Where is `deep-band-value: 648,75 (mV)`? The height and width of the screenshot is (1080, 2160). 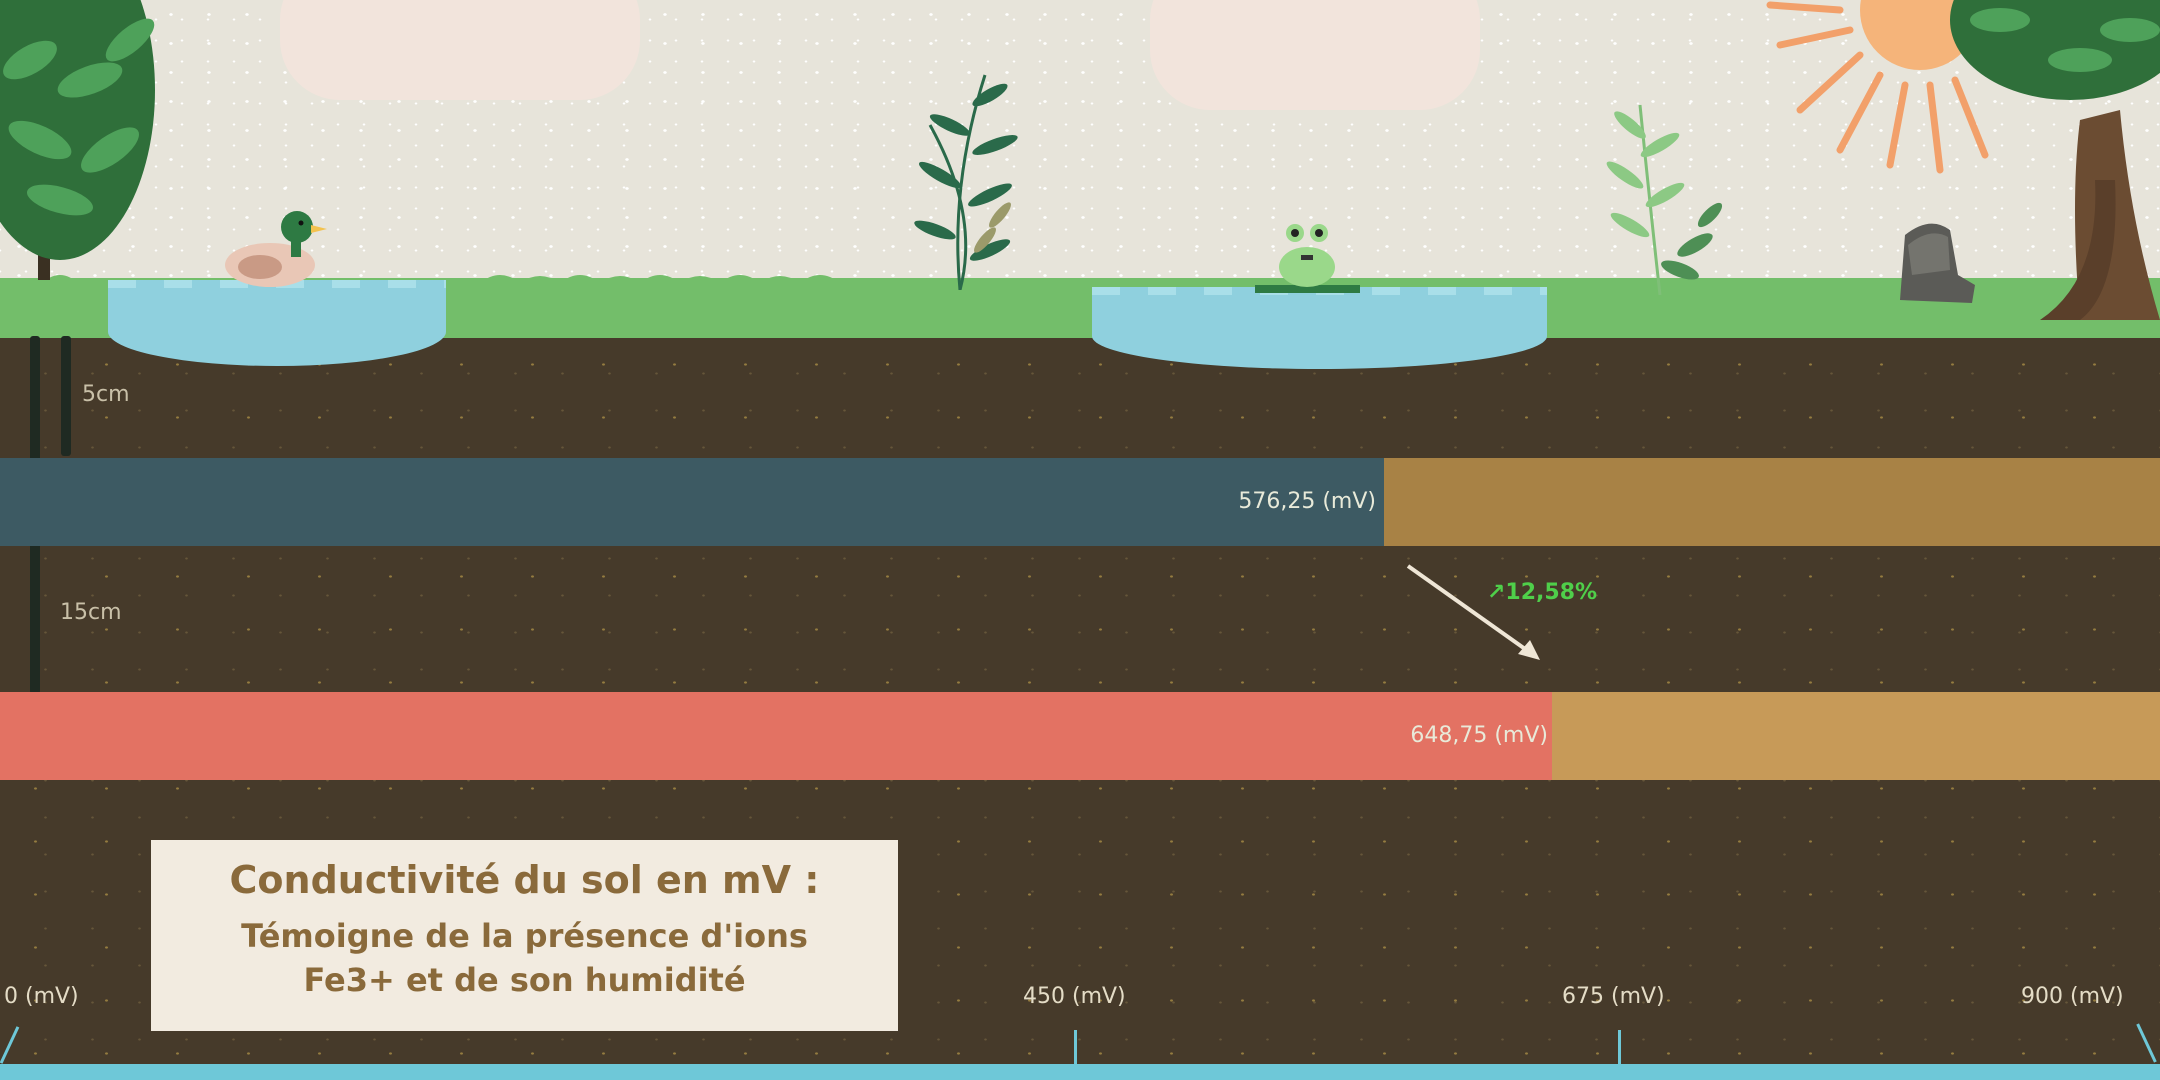 deep-band-value: 648,75 (mV) is located at coordinates (1479, 735).